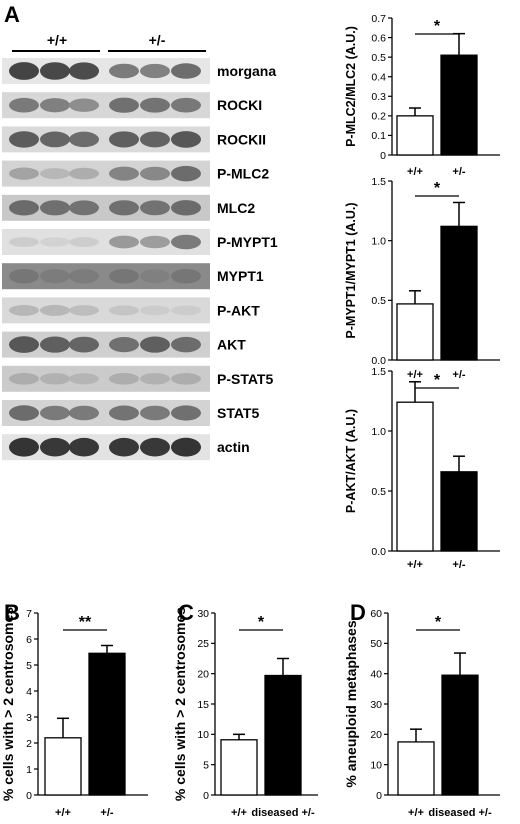 The height and width of the screenshot is (824, 520). Describe the element at coordinates (157, 40) in the screenshot. I see `blot-genotype-het: +/-` at that location.